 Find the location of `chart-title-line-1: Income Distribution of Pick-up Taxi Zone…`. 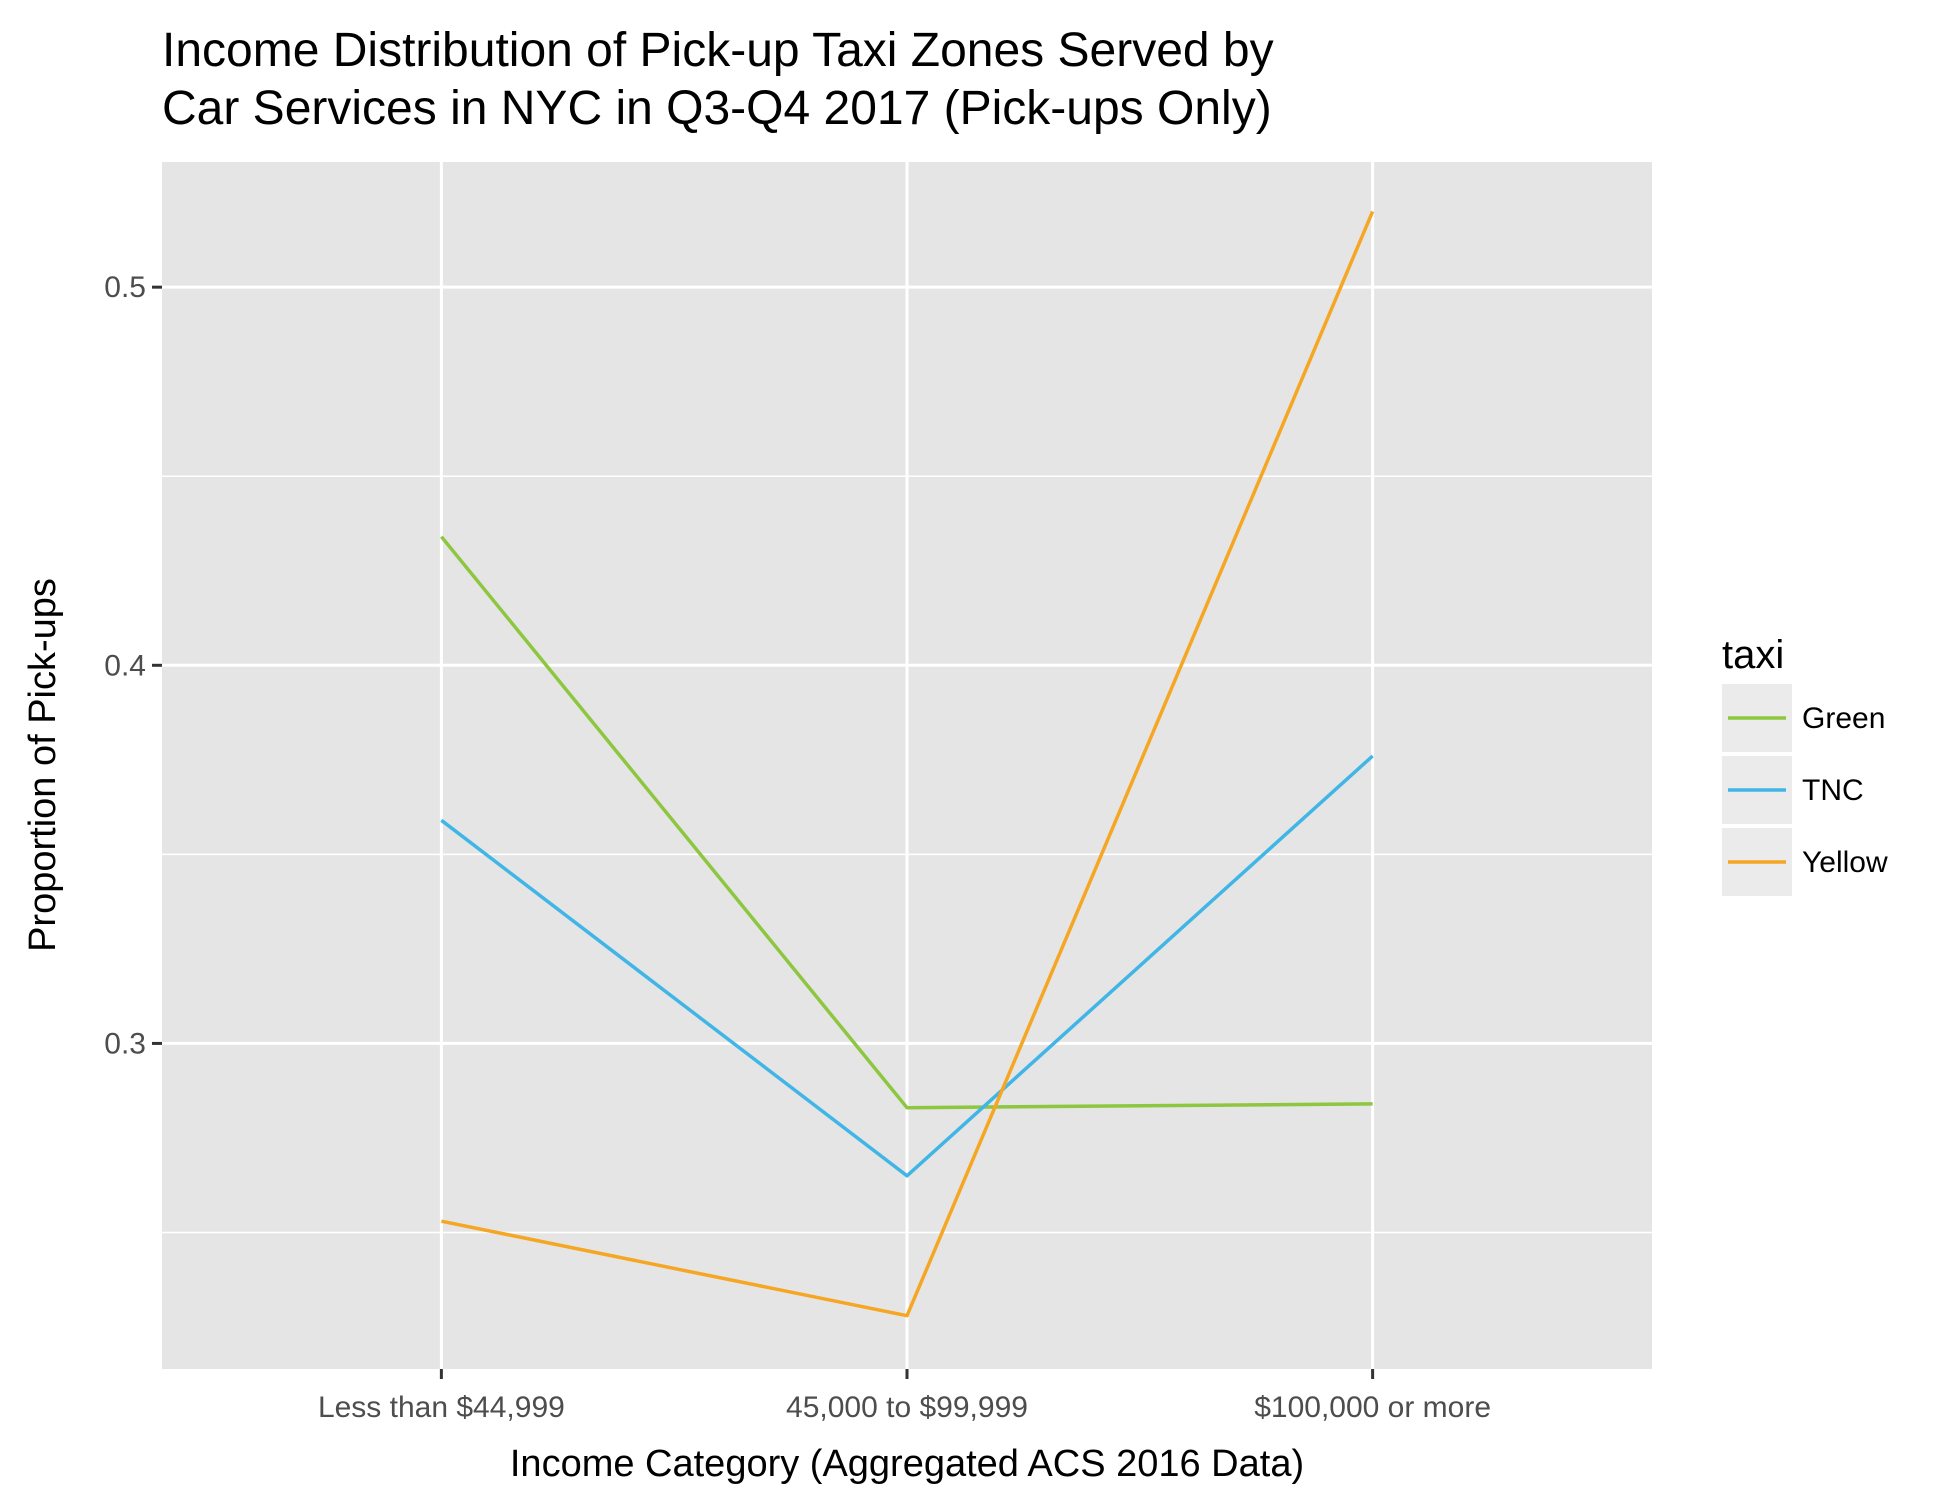

chart-title-line-1: Income Distribution of Pick-up Taxi Zone… is located at coordinates (718, 50).